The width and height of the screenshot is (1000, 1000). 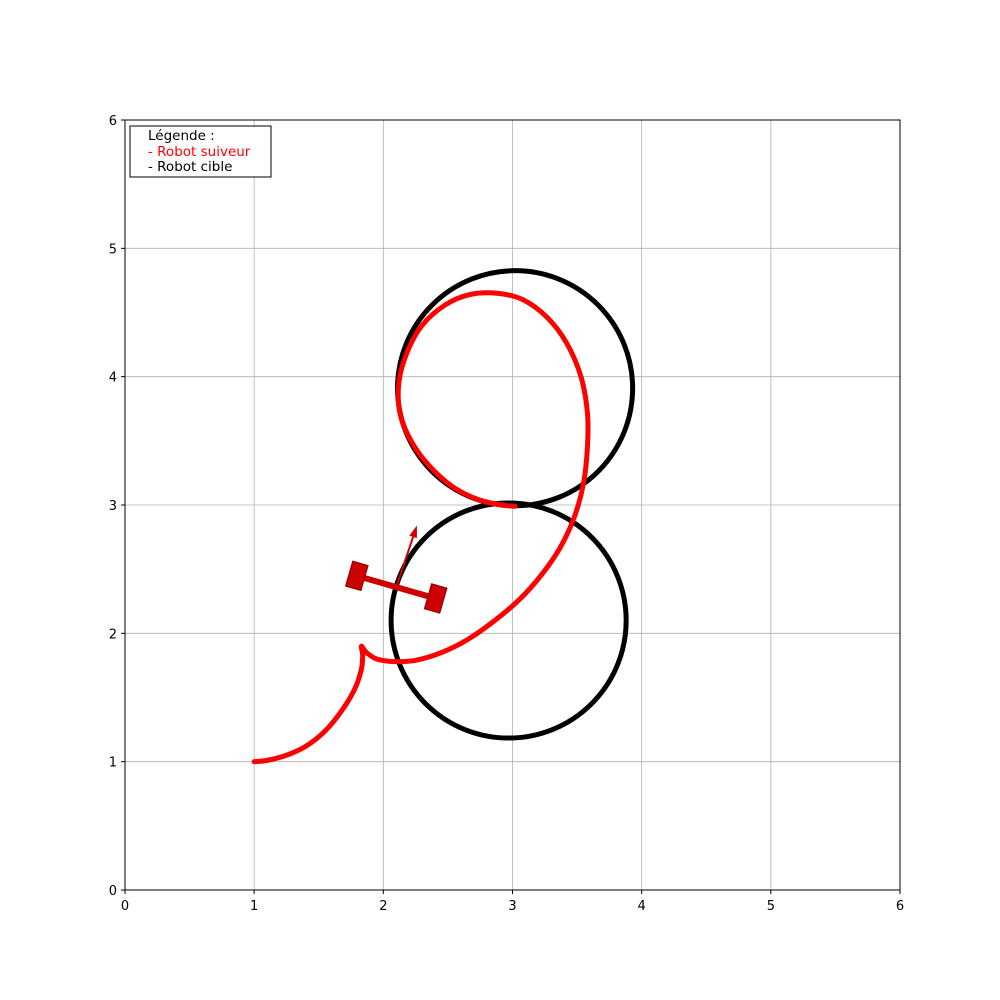 I want to click on x-tick-label: 1, so click(x=254, y=906).